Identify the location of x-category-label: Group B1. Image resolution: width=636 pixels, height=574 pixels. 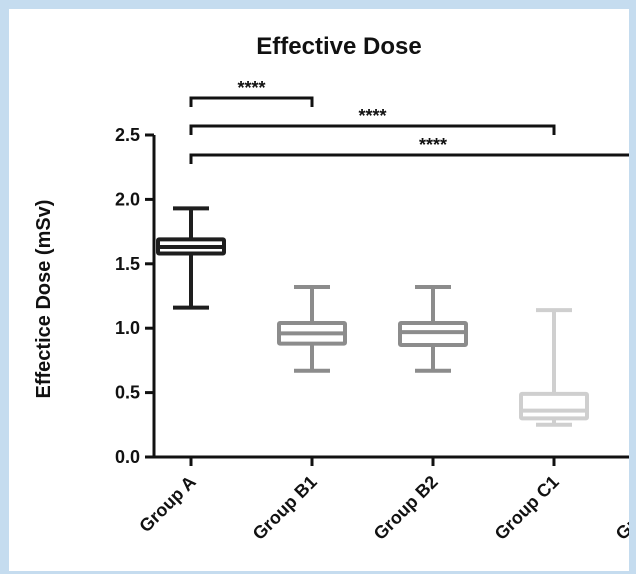
(285, 508).